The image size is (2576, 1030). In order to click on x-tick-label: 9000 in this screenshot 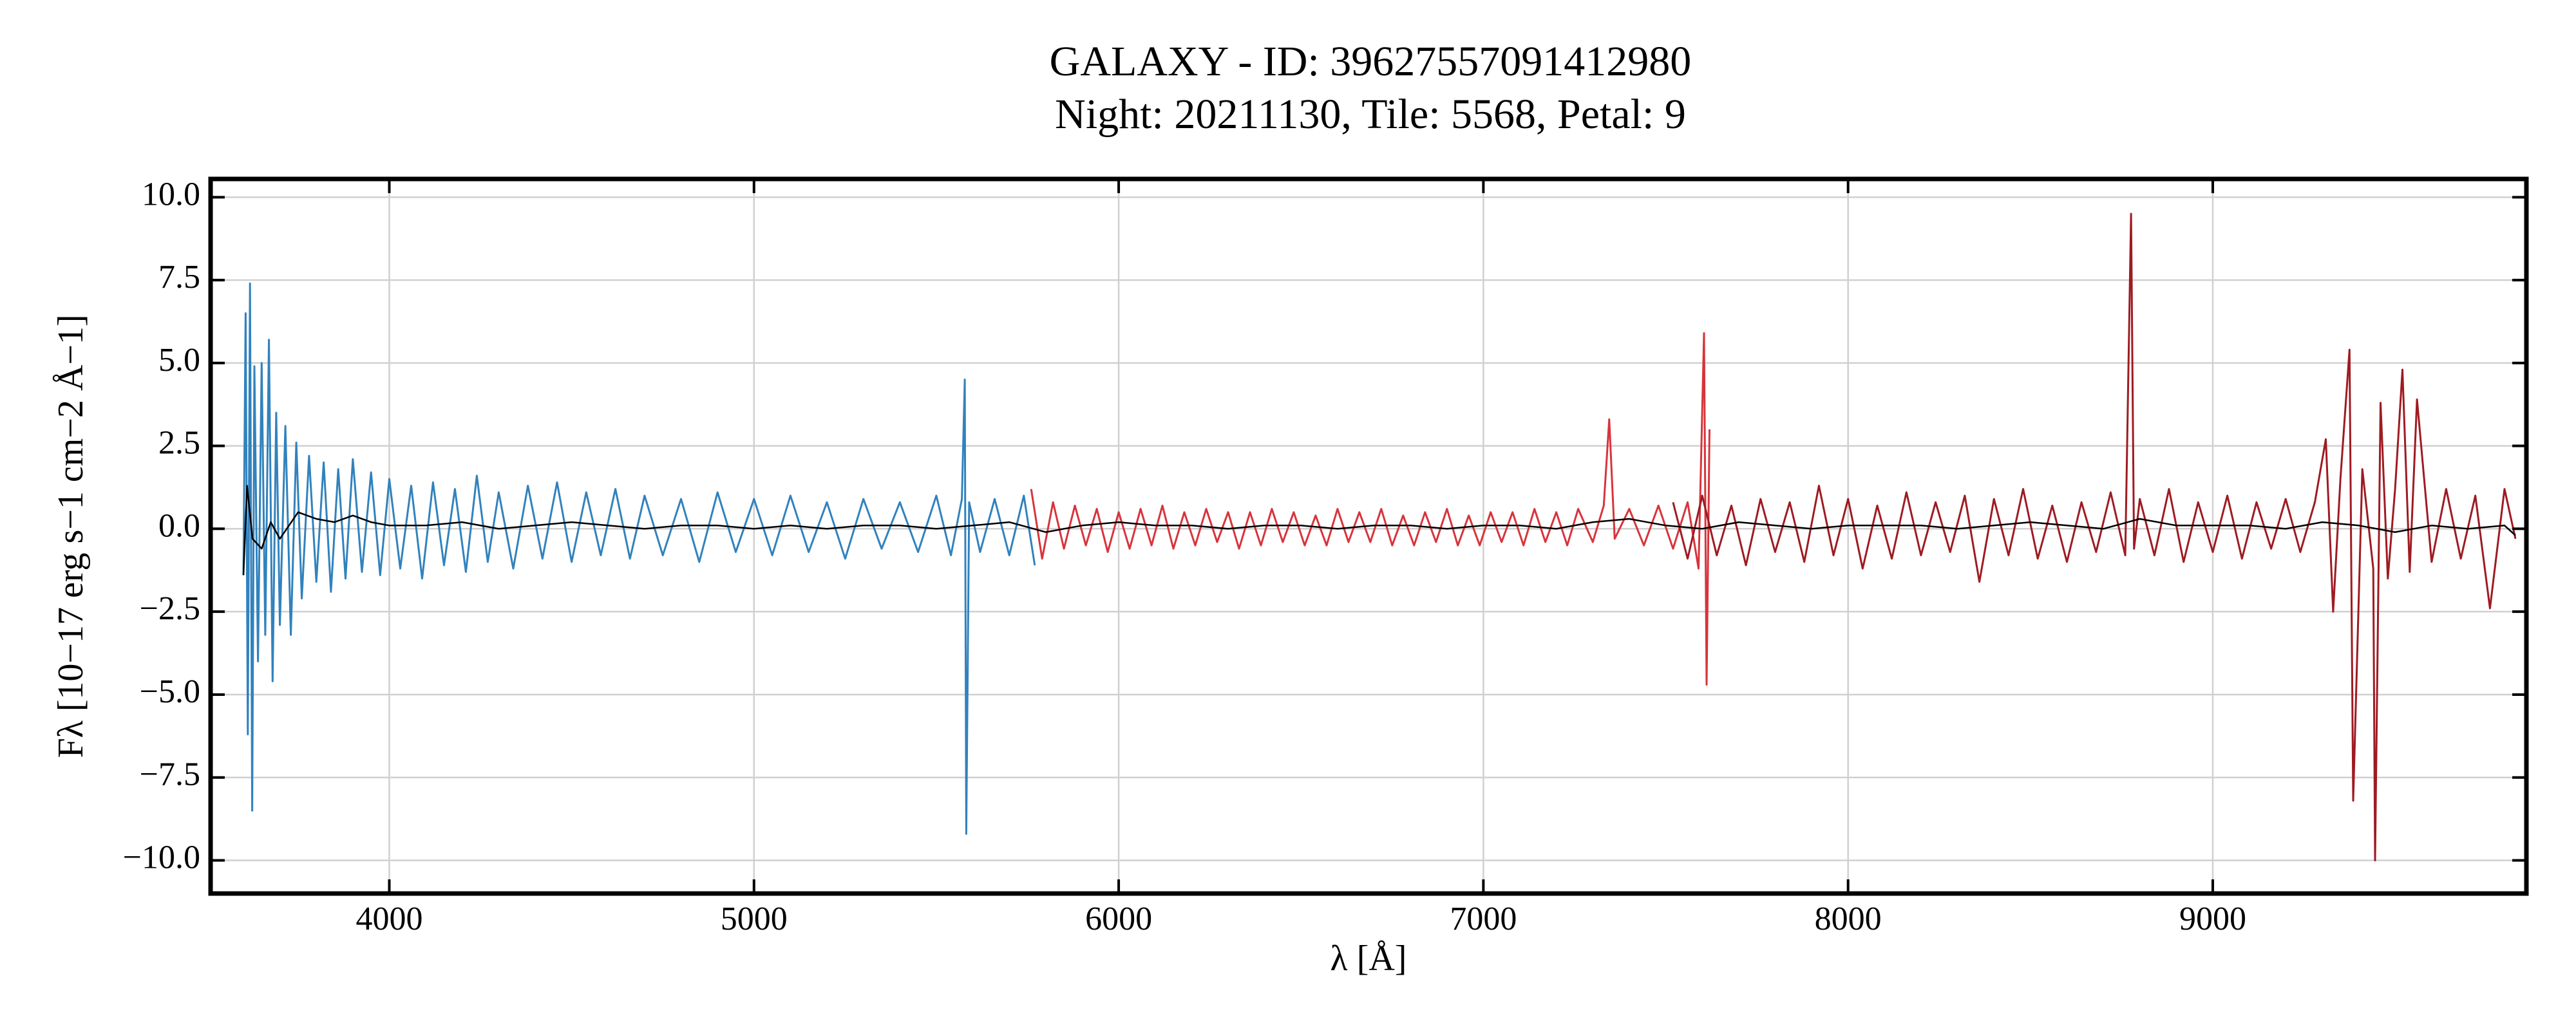, I will do `click(2212, 919)`.